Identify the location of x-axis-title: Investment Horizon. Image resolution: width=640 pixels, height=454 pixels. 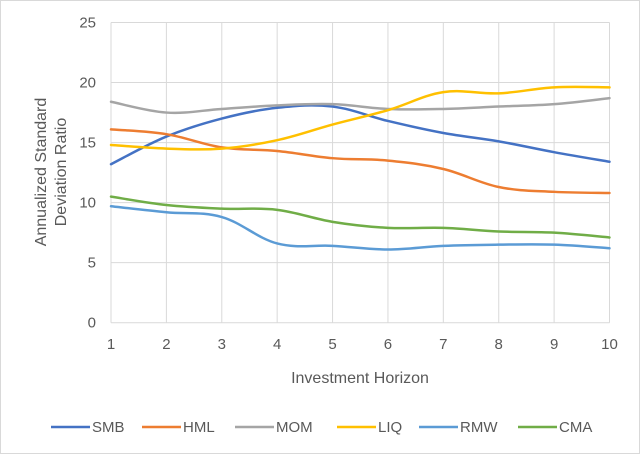
(360, 378).